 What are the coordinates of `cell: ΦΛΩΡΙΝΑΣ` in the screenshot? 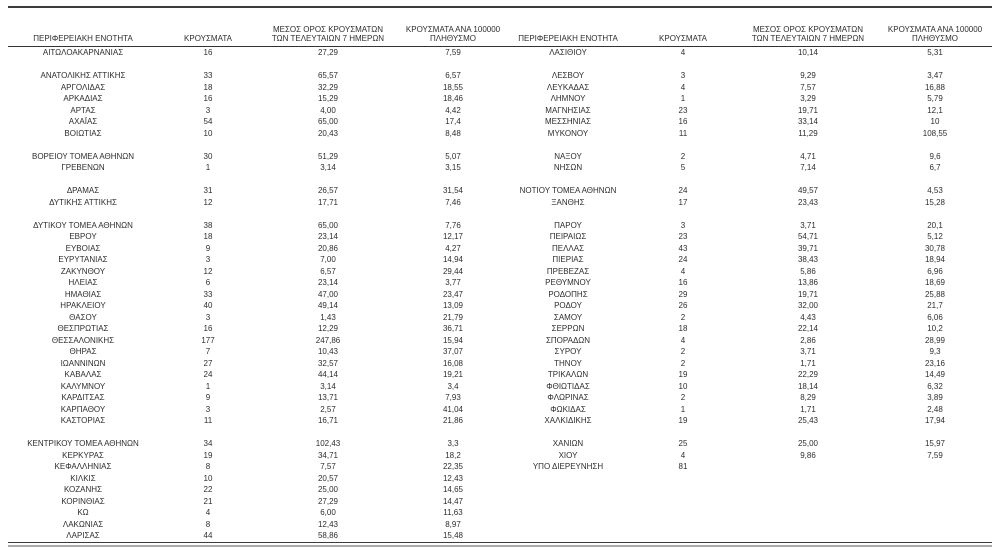 It's located at (568, 397).